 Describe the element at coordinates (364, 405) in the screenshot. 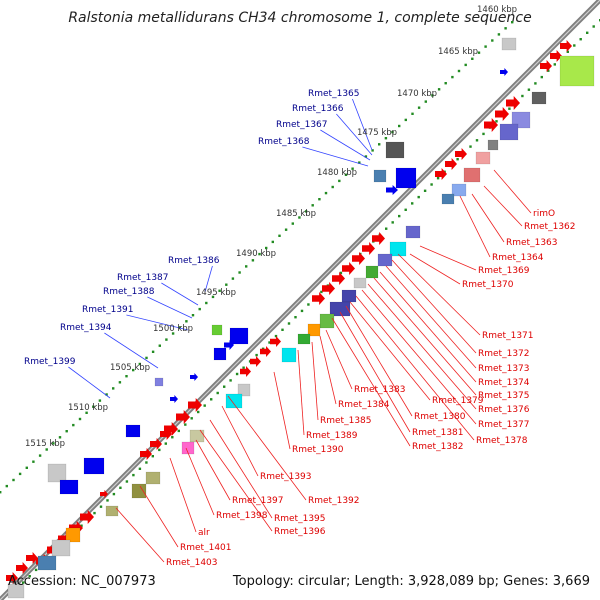

I see `reverse-gene-label: Rmet_1384` at that location.